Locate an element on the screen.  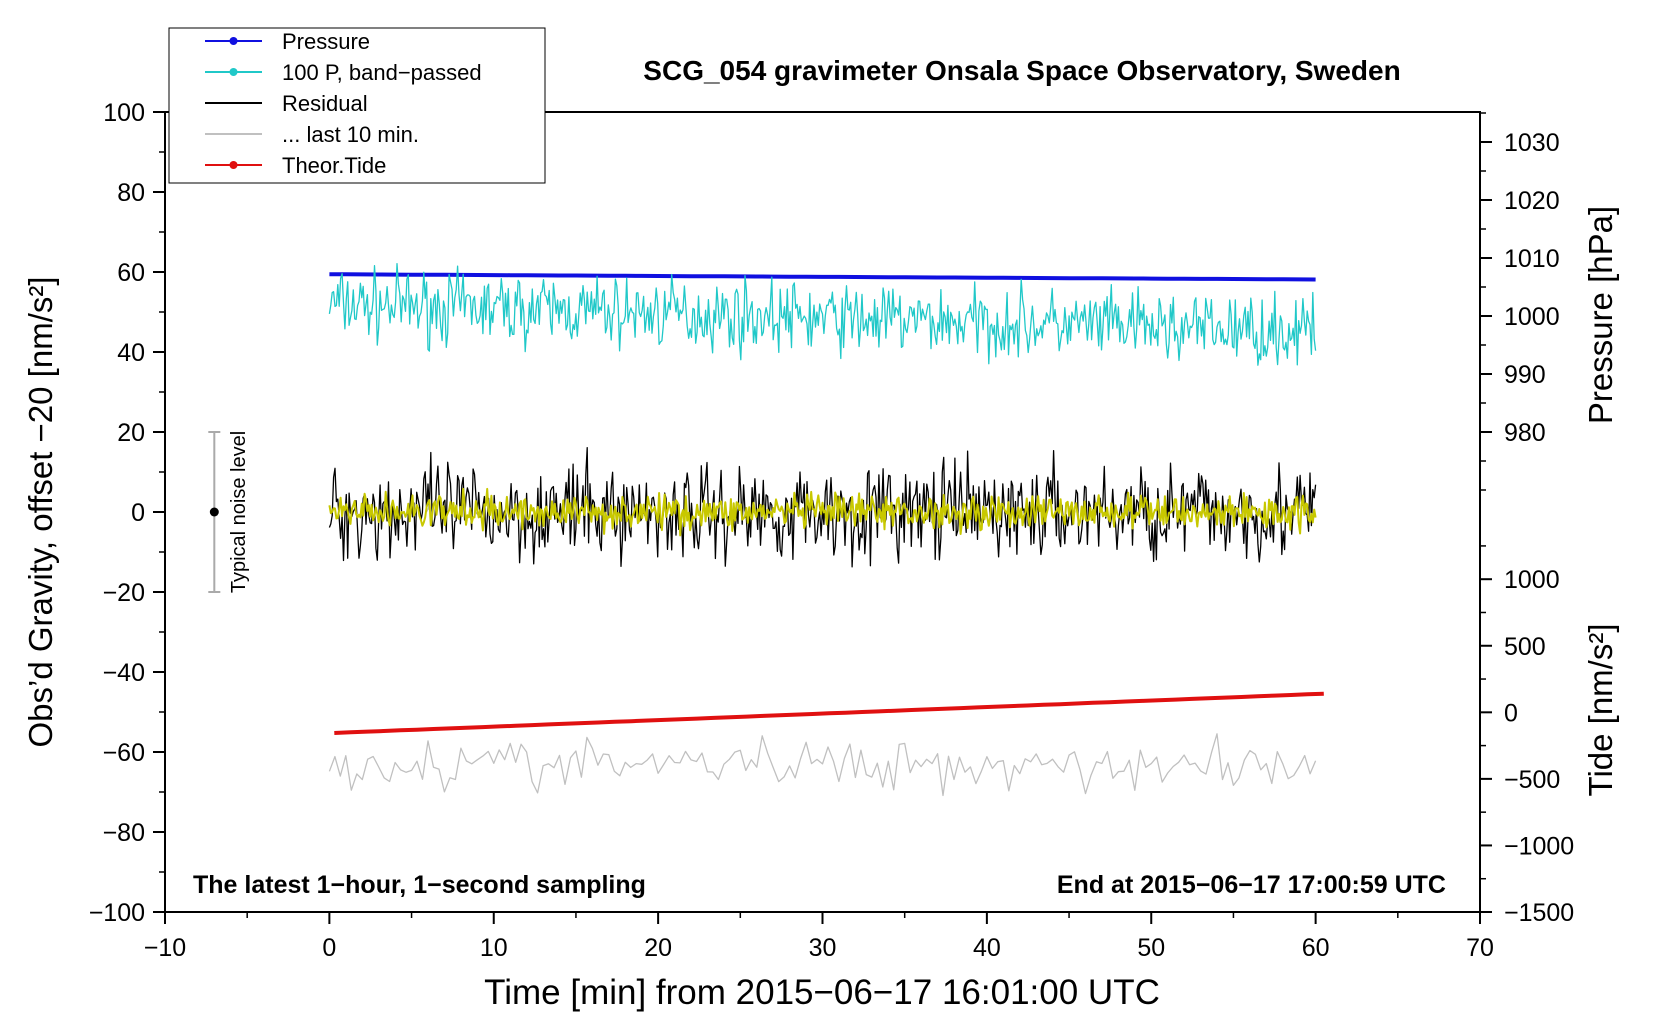
legend-label: ... last 10 min. is located at coordinates (350, 134).